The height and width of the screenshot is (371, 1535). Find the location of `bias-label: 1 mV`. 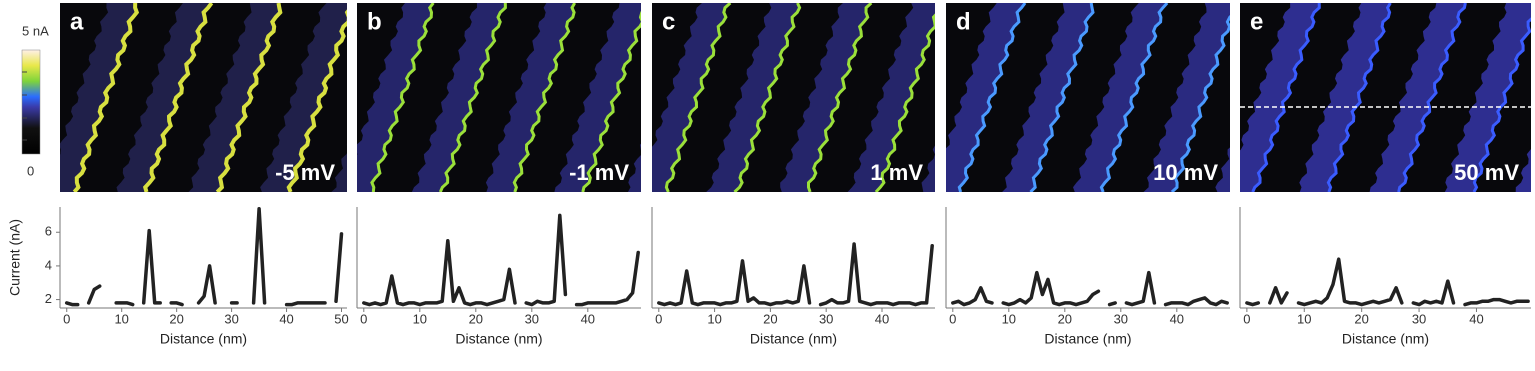

bias-label: 1 mV is located at coordinates (896, 172).